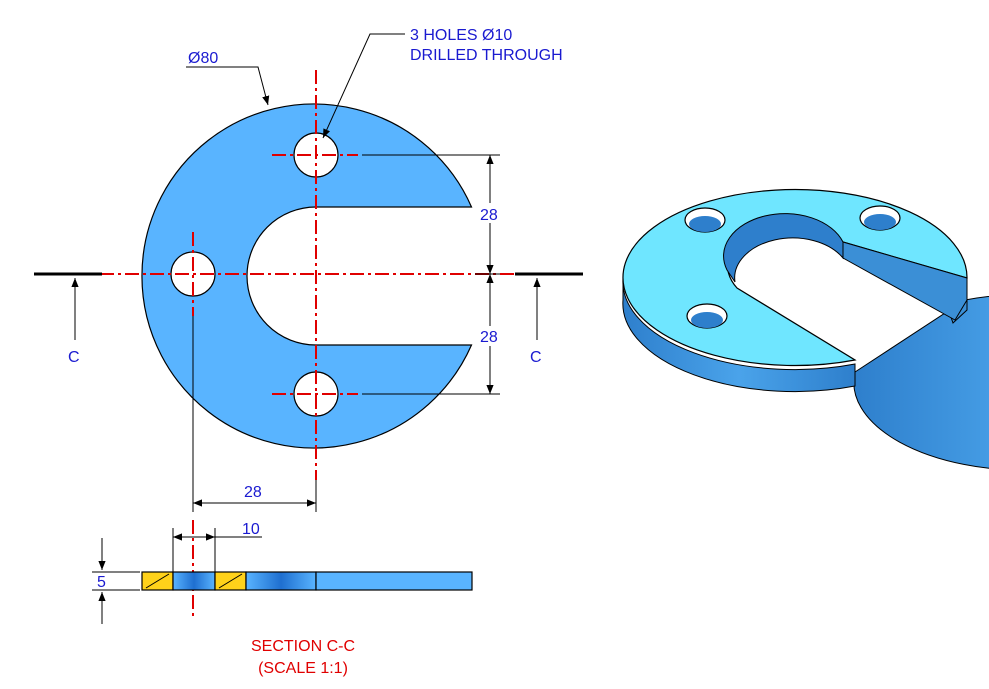 This screenshot has height=689, width=989. Describe the element at coordinates (707, 320) in the screenshot. I see `iso-hole-bottom-inner` at that location.